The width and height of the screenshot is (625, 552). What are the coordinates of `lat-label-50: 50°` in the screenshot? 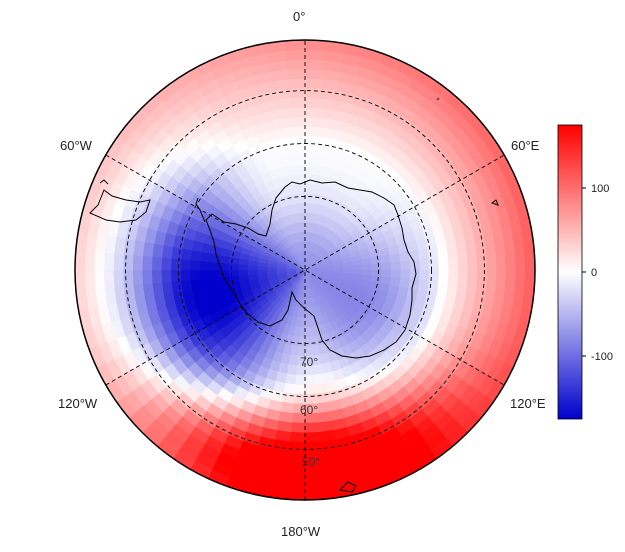 It's located at (311, 462).